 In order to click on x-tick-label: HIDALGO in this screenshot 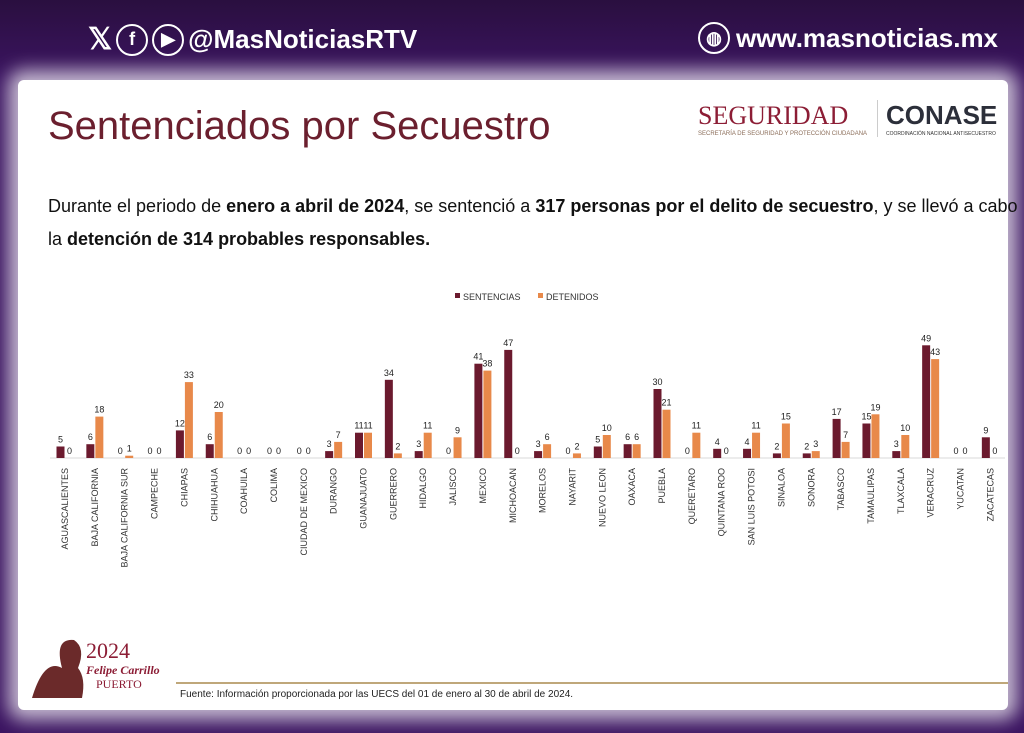, I will do `click(423, 488)`.